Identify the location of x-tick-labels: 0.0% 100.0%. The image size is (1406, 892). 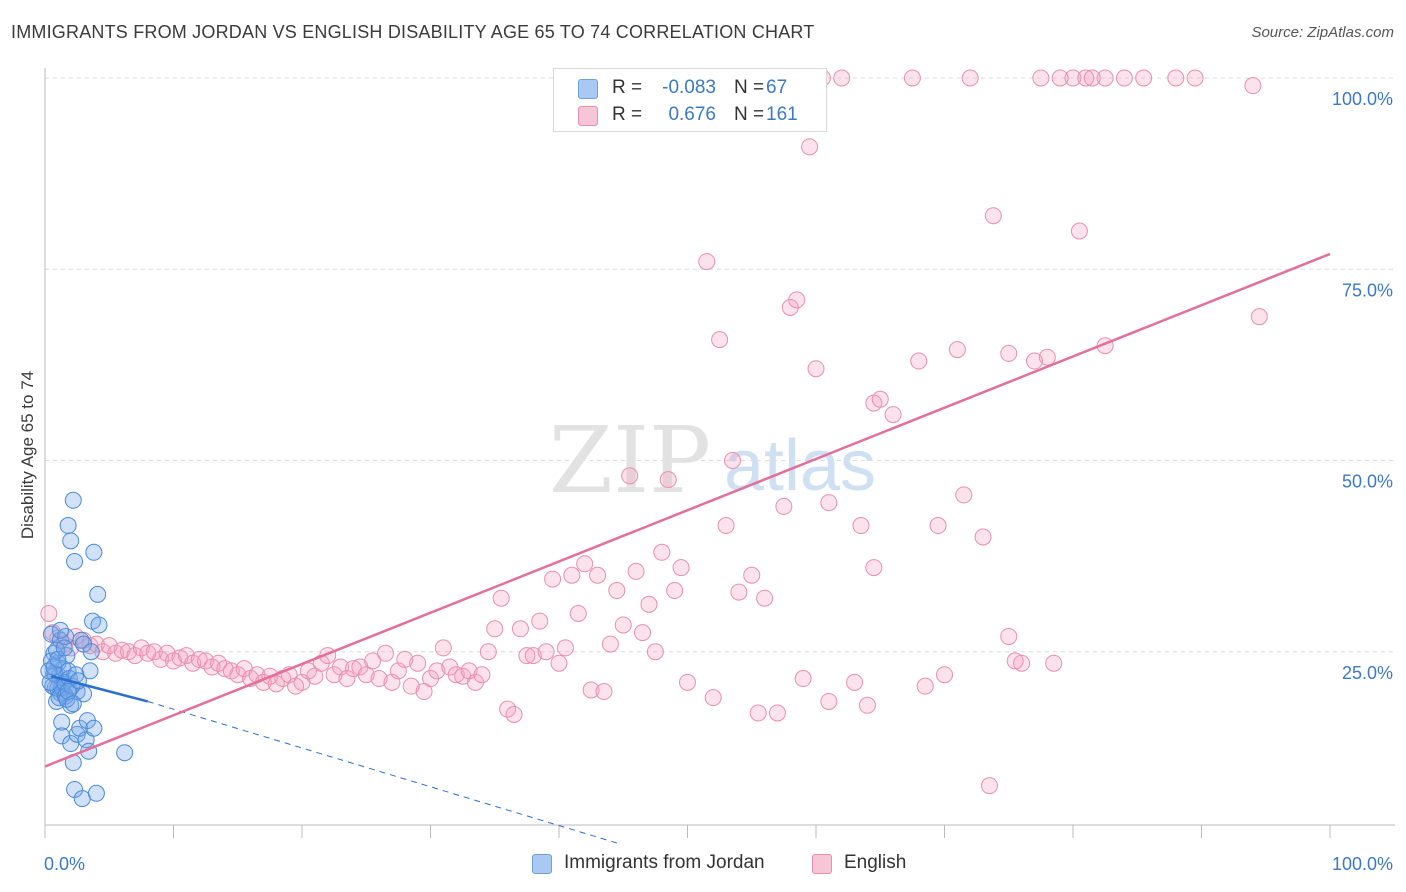
(718, 864).